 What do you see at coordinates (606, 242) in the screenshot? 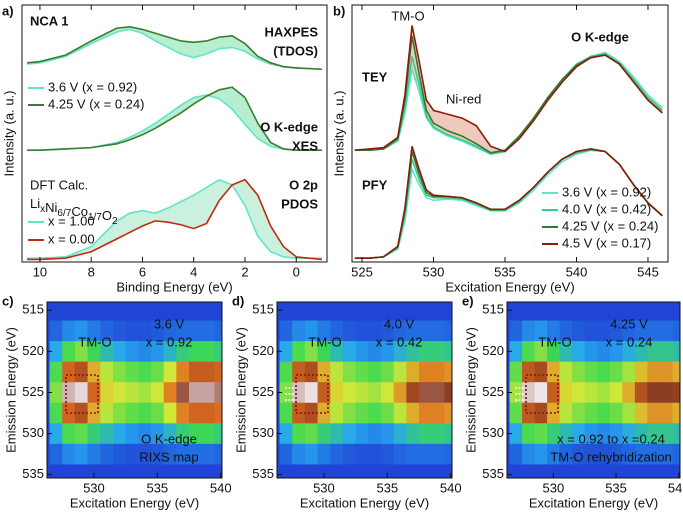
I see `legend-label: 4.5 V (x = 0.17)` at bounding box center [606, 242].